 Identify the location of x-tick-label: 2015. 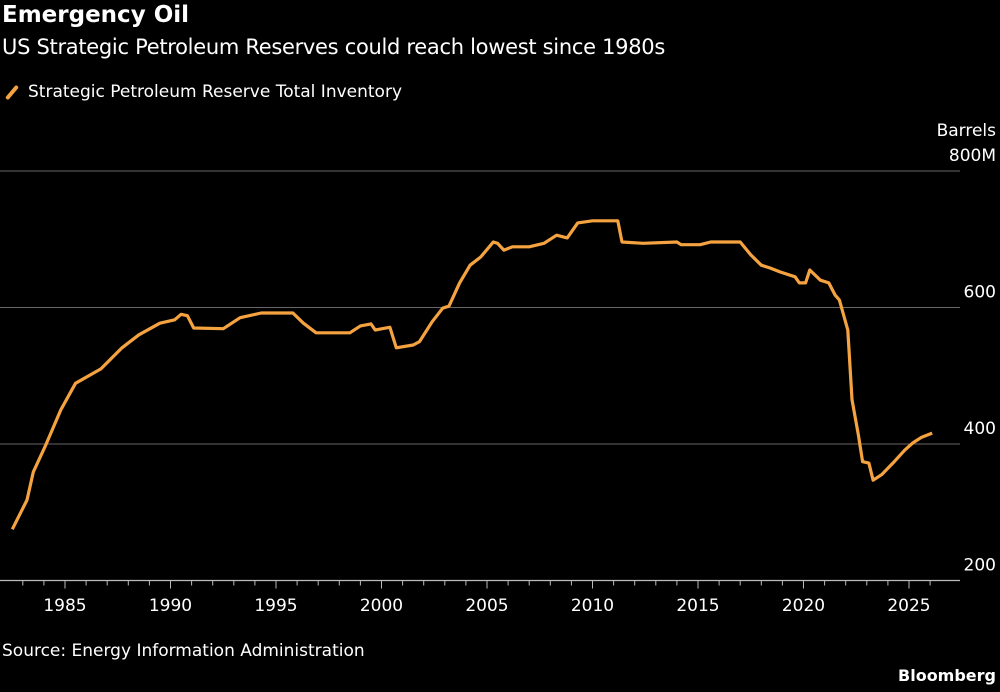
(697, 606).